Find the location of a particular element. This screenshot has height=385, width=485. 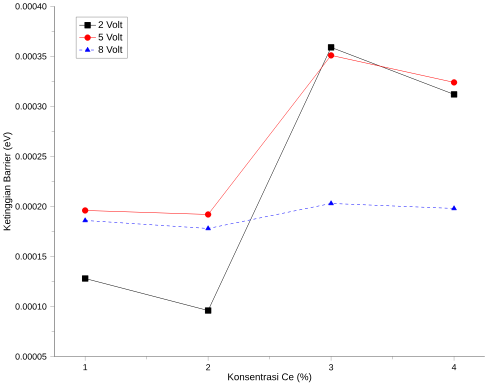

x-tick-label: 3 is located at coordinates (331, 367).